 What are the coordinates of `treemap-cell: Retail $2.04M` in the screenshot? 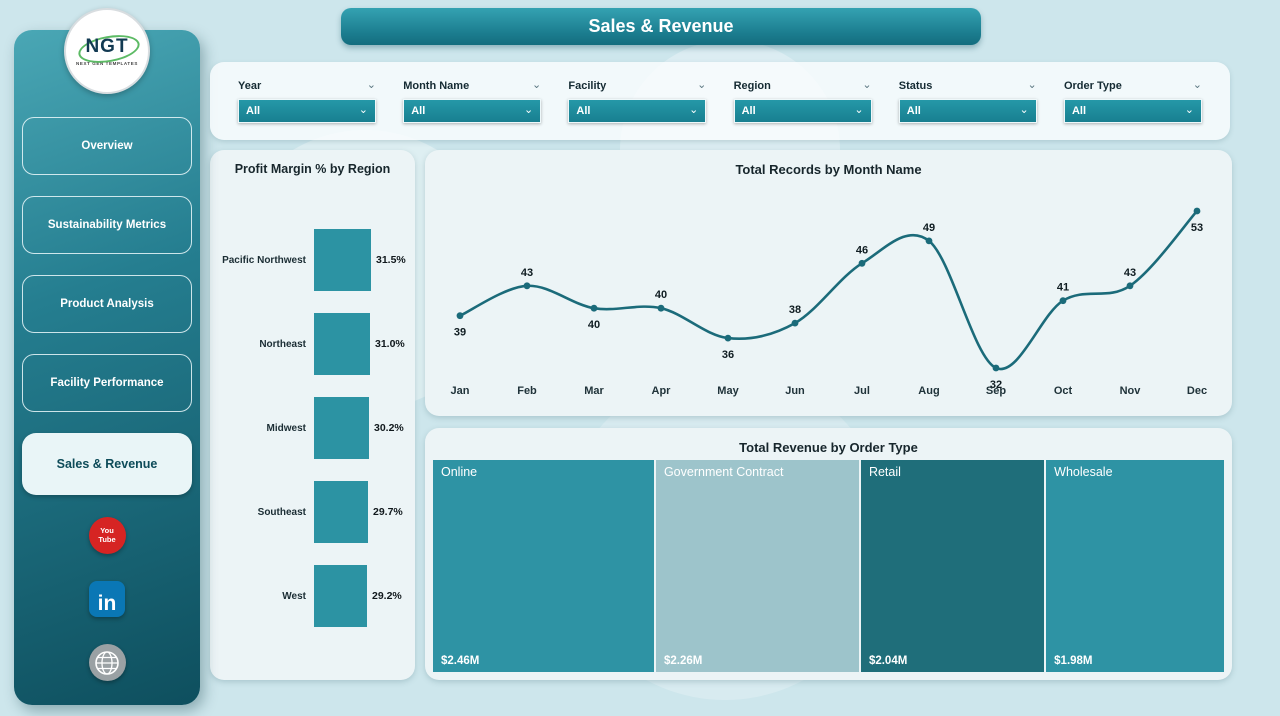 It's located at (952, 566).